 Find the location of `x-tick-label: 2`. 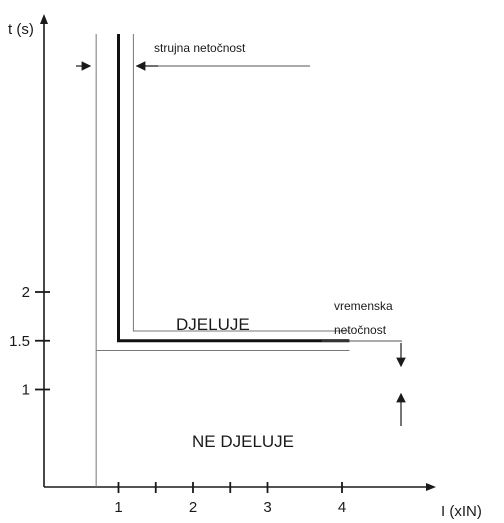

x-tick-label: 2 is located at coordinates (193, 507).